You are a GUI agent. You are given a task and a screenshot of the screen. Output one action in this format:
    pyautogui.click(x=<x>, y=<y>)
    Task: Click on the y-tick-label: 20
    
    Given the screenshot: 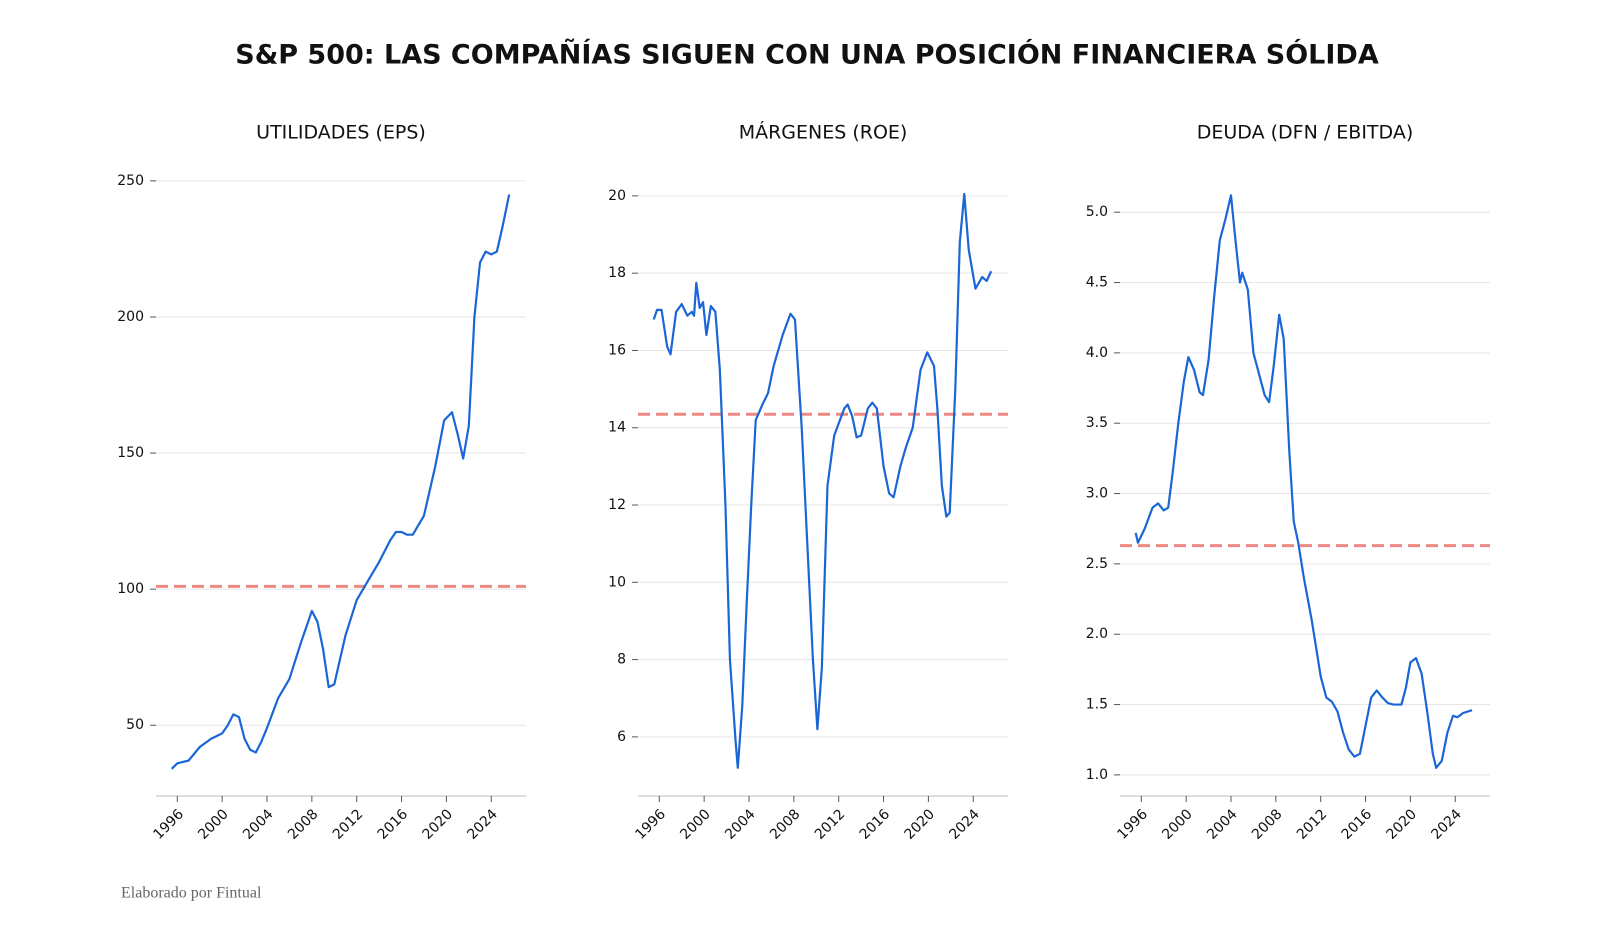 What is the action you would take?
    pyautogui.click(x=617, y=196)
    